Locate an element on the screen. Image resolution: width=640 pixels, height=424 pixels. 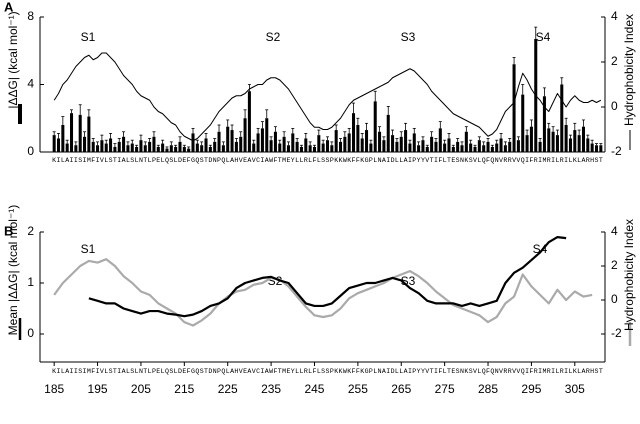
y2-tick-label: 0 is located at coordinates (614, 299).